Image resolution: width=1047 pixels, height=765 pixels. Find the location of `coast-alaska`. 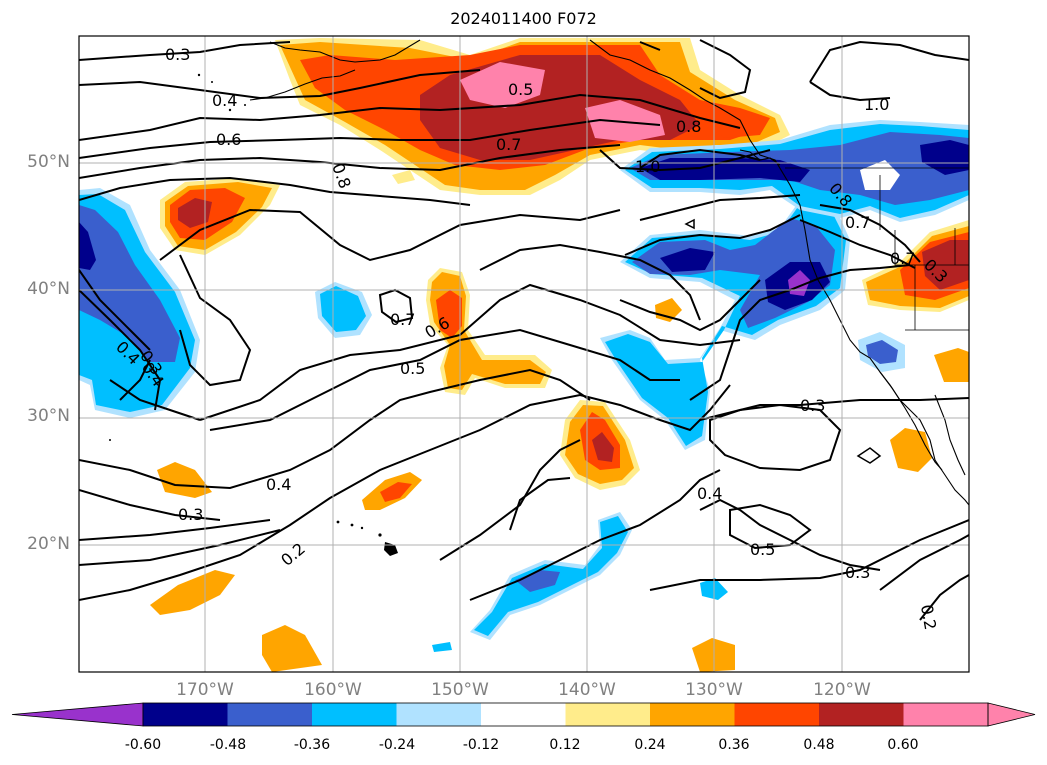

coast-alaska is located at coordinates (345, 51).